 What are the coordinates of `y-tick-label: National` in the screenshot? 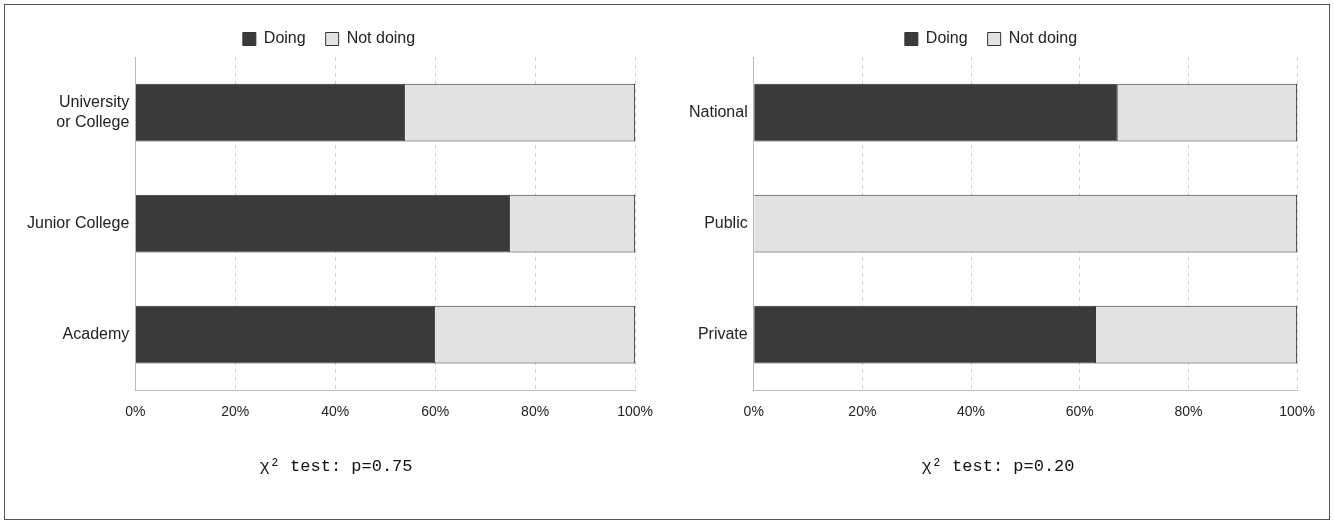 It's located at (718, 111).